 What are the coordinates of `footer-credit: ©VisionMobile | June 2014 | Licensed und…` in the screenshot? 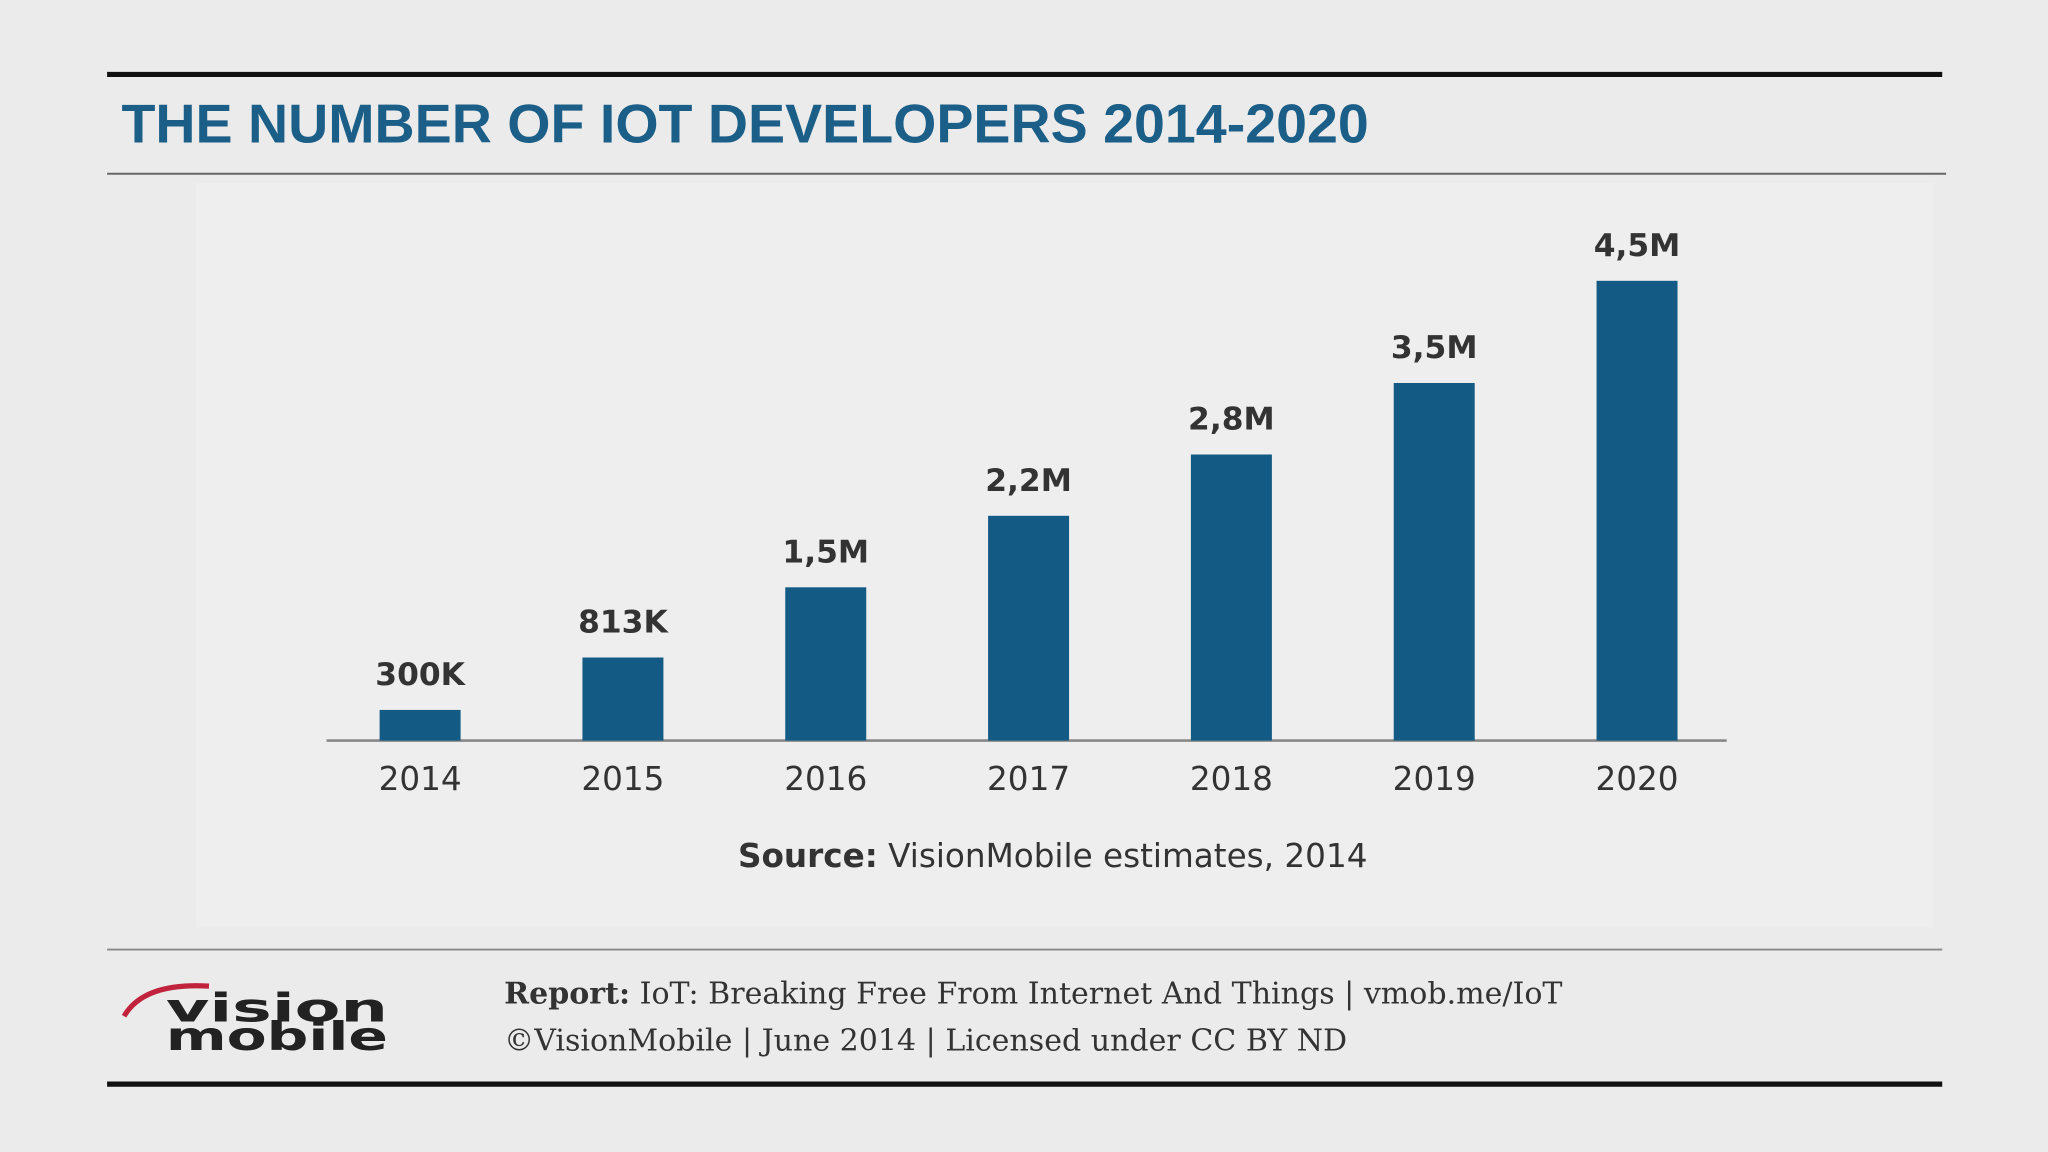 It's located at (925, 1040).